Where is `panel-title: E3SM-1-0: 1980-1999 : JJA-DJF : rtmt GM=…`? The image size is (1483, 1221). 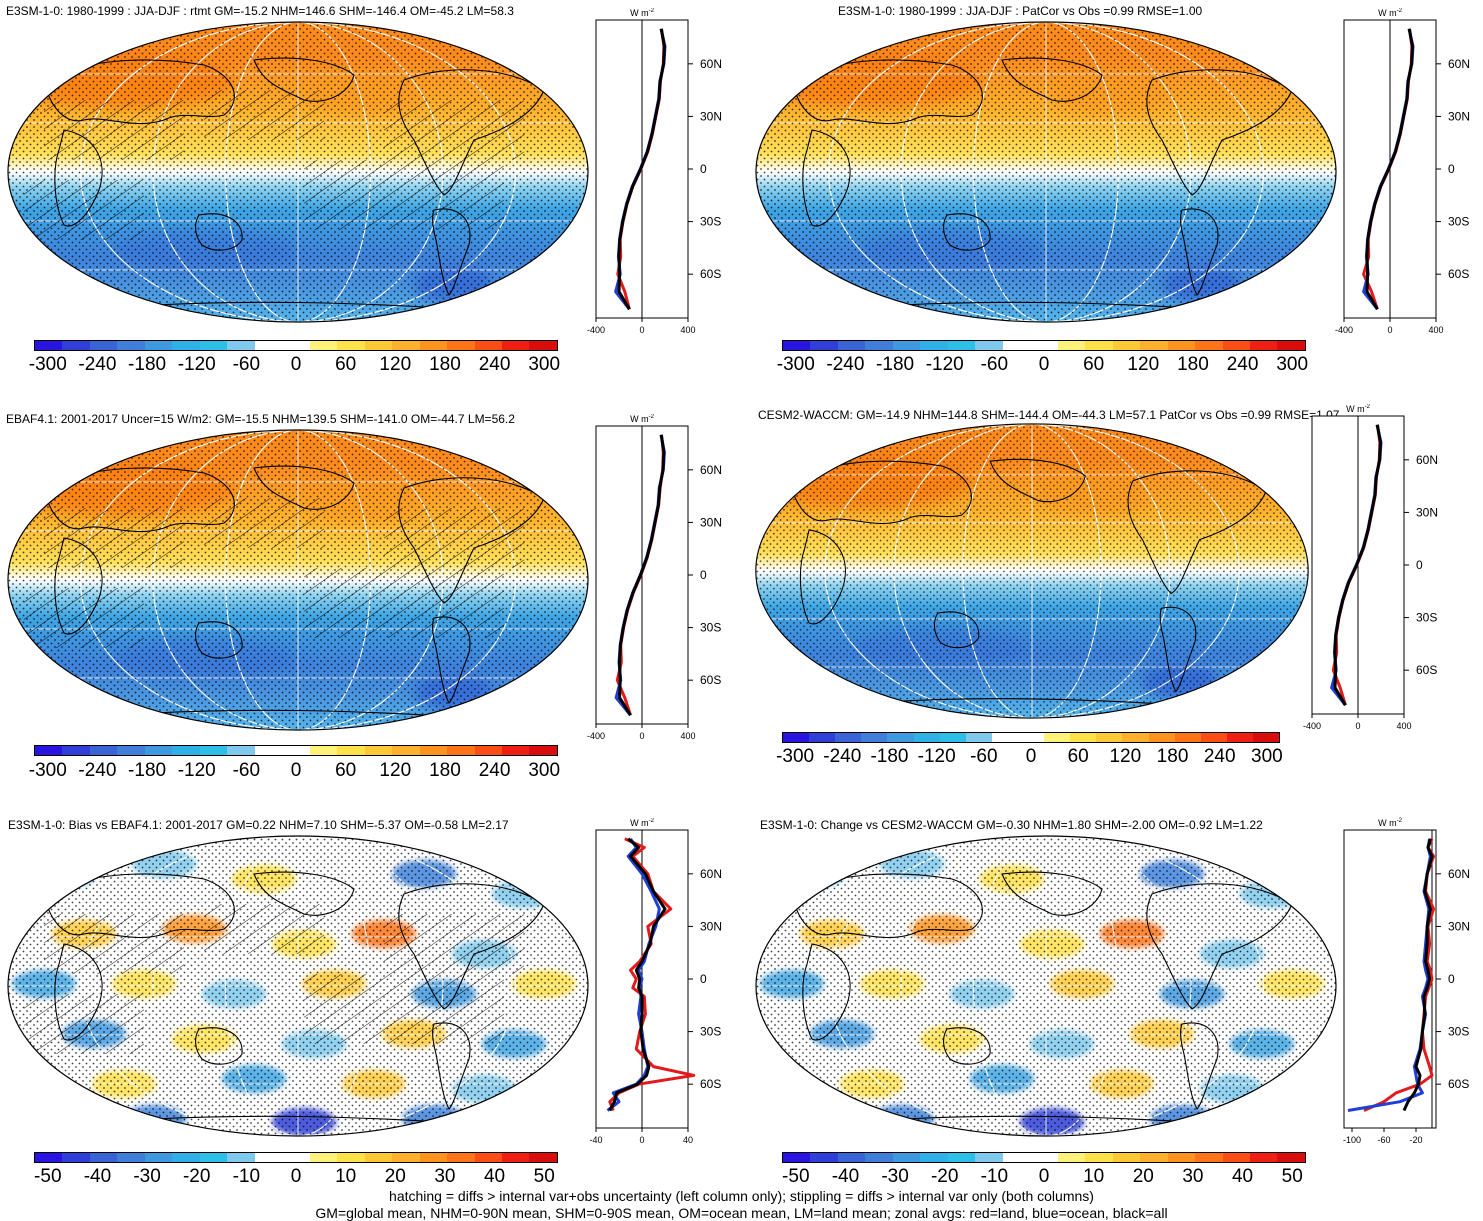
panel-title: E3SM-1-0: 1980-1999 : JJA-DJF : rtmt GM=… is located at coordinates (260, 11).